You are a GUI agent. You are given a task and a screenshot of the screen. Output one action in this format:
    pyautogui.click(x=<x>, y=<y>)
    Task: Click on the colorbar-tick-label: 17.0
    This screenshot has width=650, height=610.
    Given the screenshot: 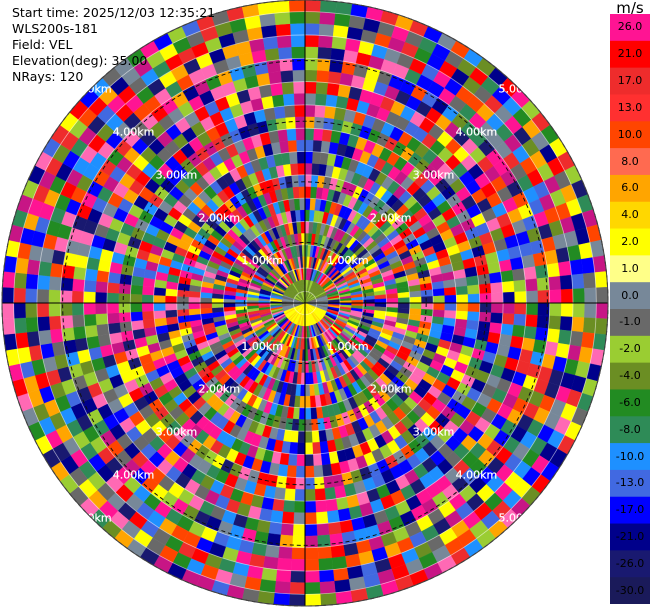 What is the action you would take?
    pyautogui.click(x=630, y=81)
    